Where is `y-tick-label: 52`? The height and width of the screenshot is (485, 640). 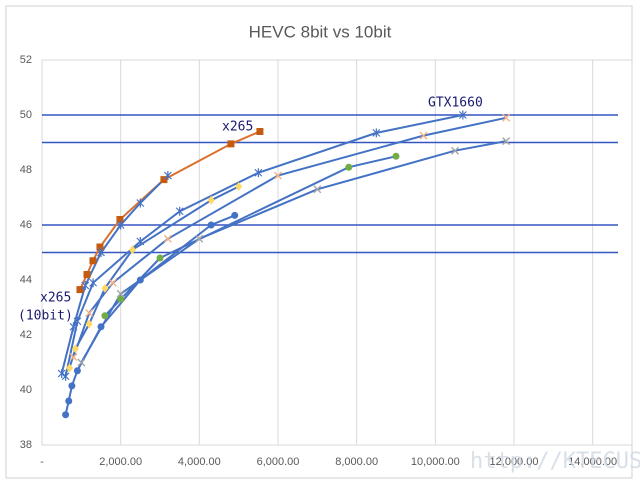
y-tick-label: 52 is located at coordinates (26, 60).